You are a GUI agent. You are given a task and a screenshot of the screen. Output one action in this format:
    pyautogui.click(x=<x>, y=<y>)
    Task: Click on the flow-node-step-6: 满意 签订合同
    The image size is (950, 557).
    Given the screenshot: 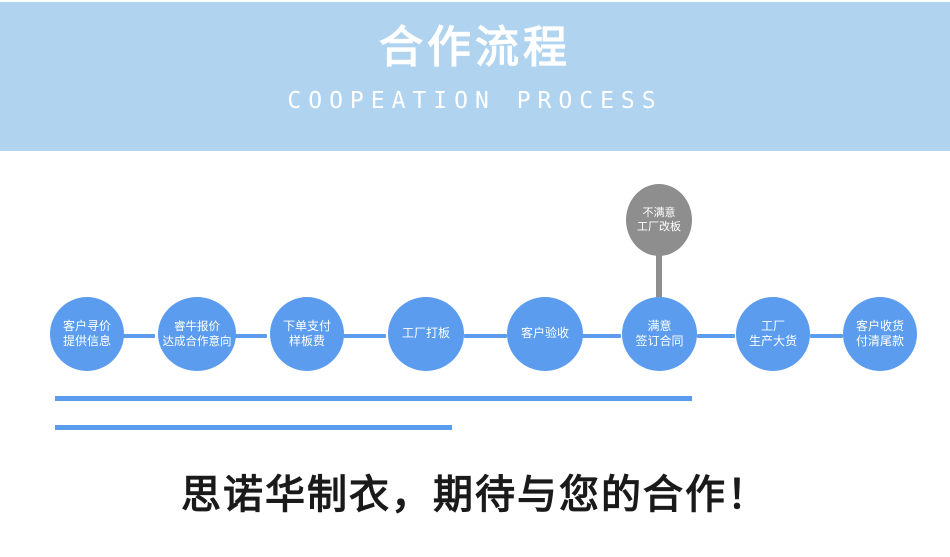 What is the action you would take?
    pyautogui.click(x=659, y=334)
    